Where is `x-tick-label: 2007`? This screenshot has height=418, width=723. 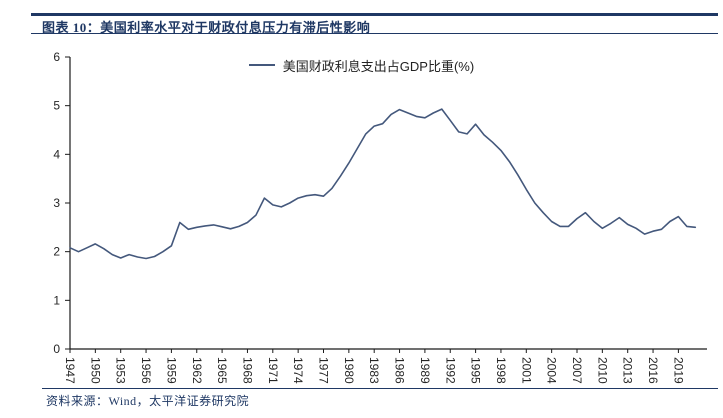
x-tick-label: 2007 is located at coordinates (577, 370).